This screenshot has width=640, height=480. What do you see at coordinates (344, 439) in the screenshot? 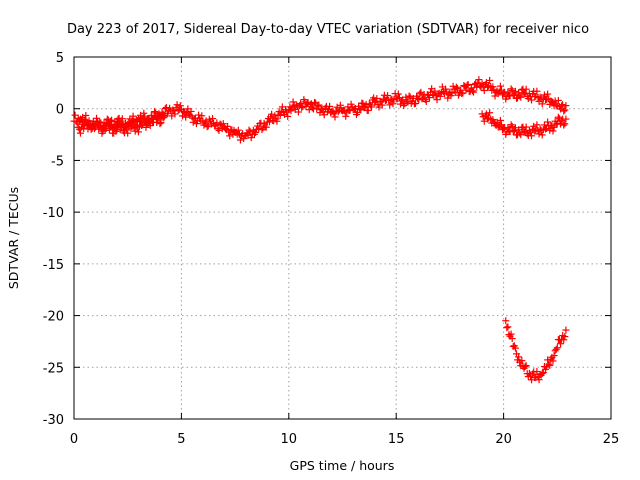
I see `x-tick-labels: 0 5 10 15 20 25` at bounding box center [344, 439].